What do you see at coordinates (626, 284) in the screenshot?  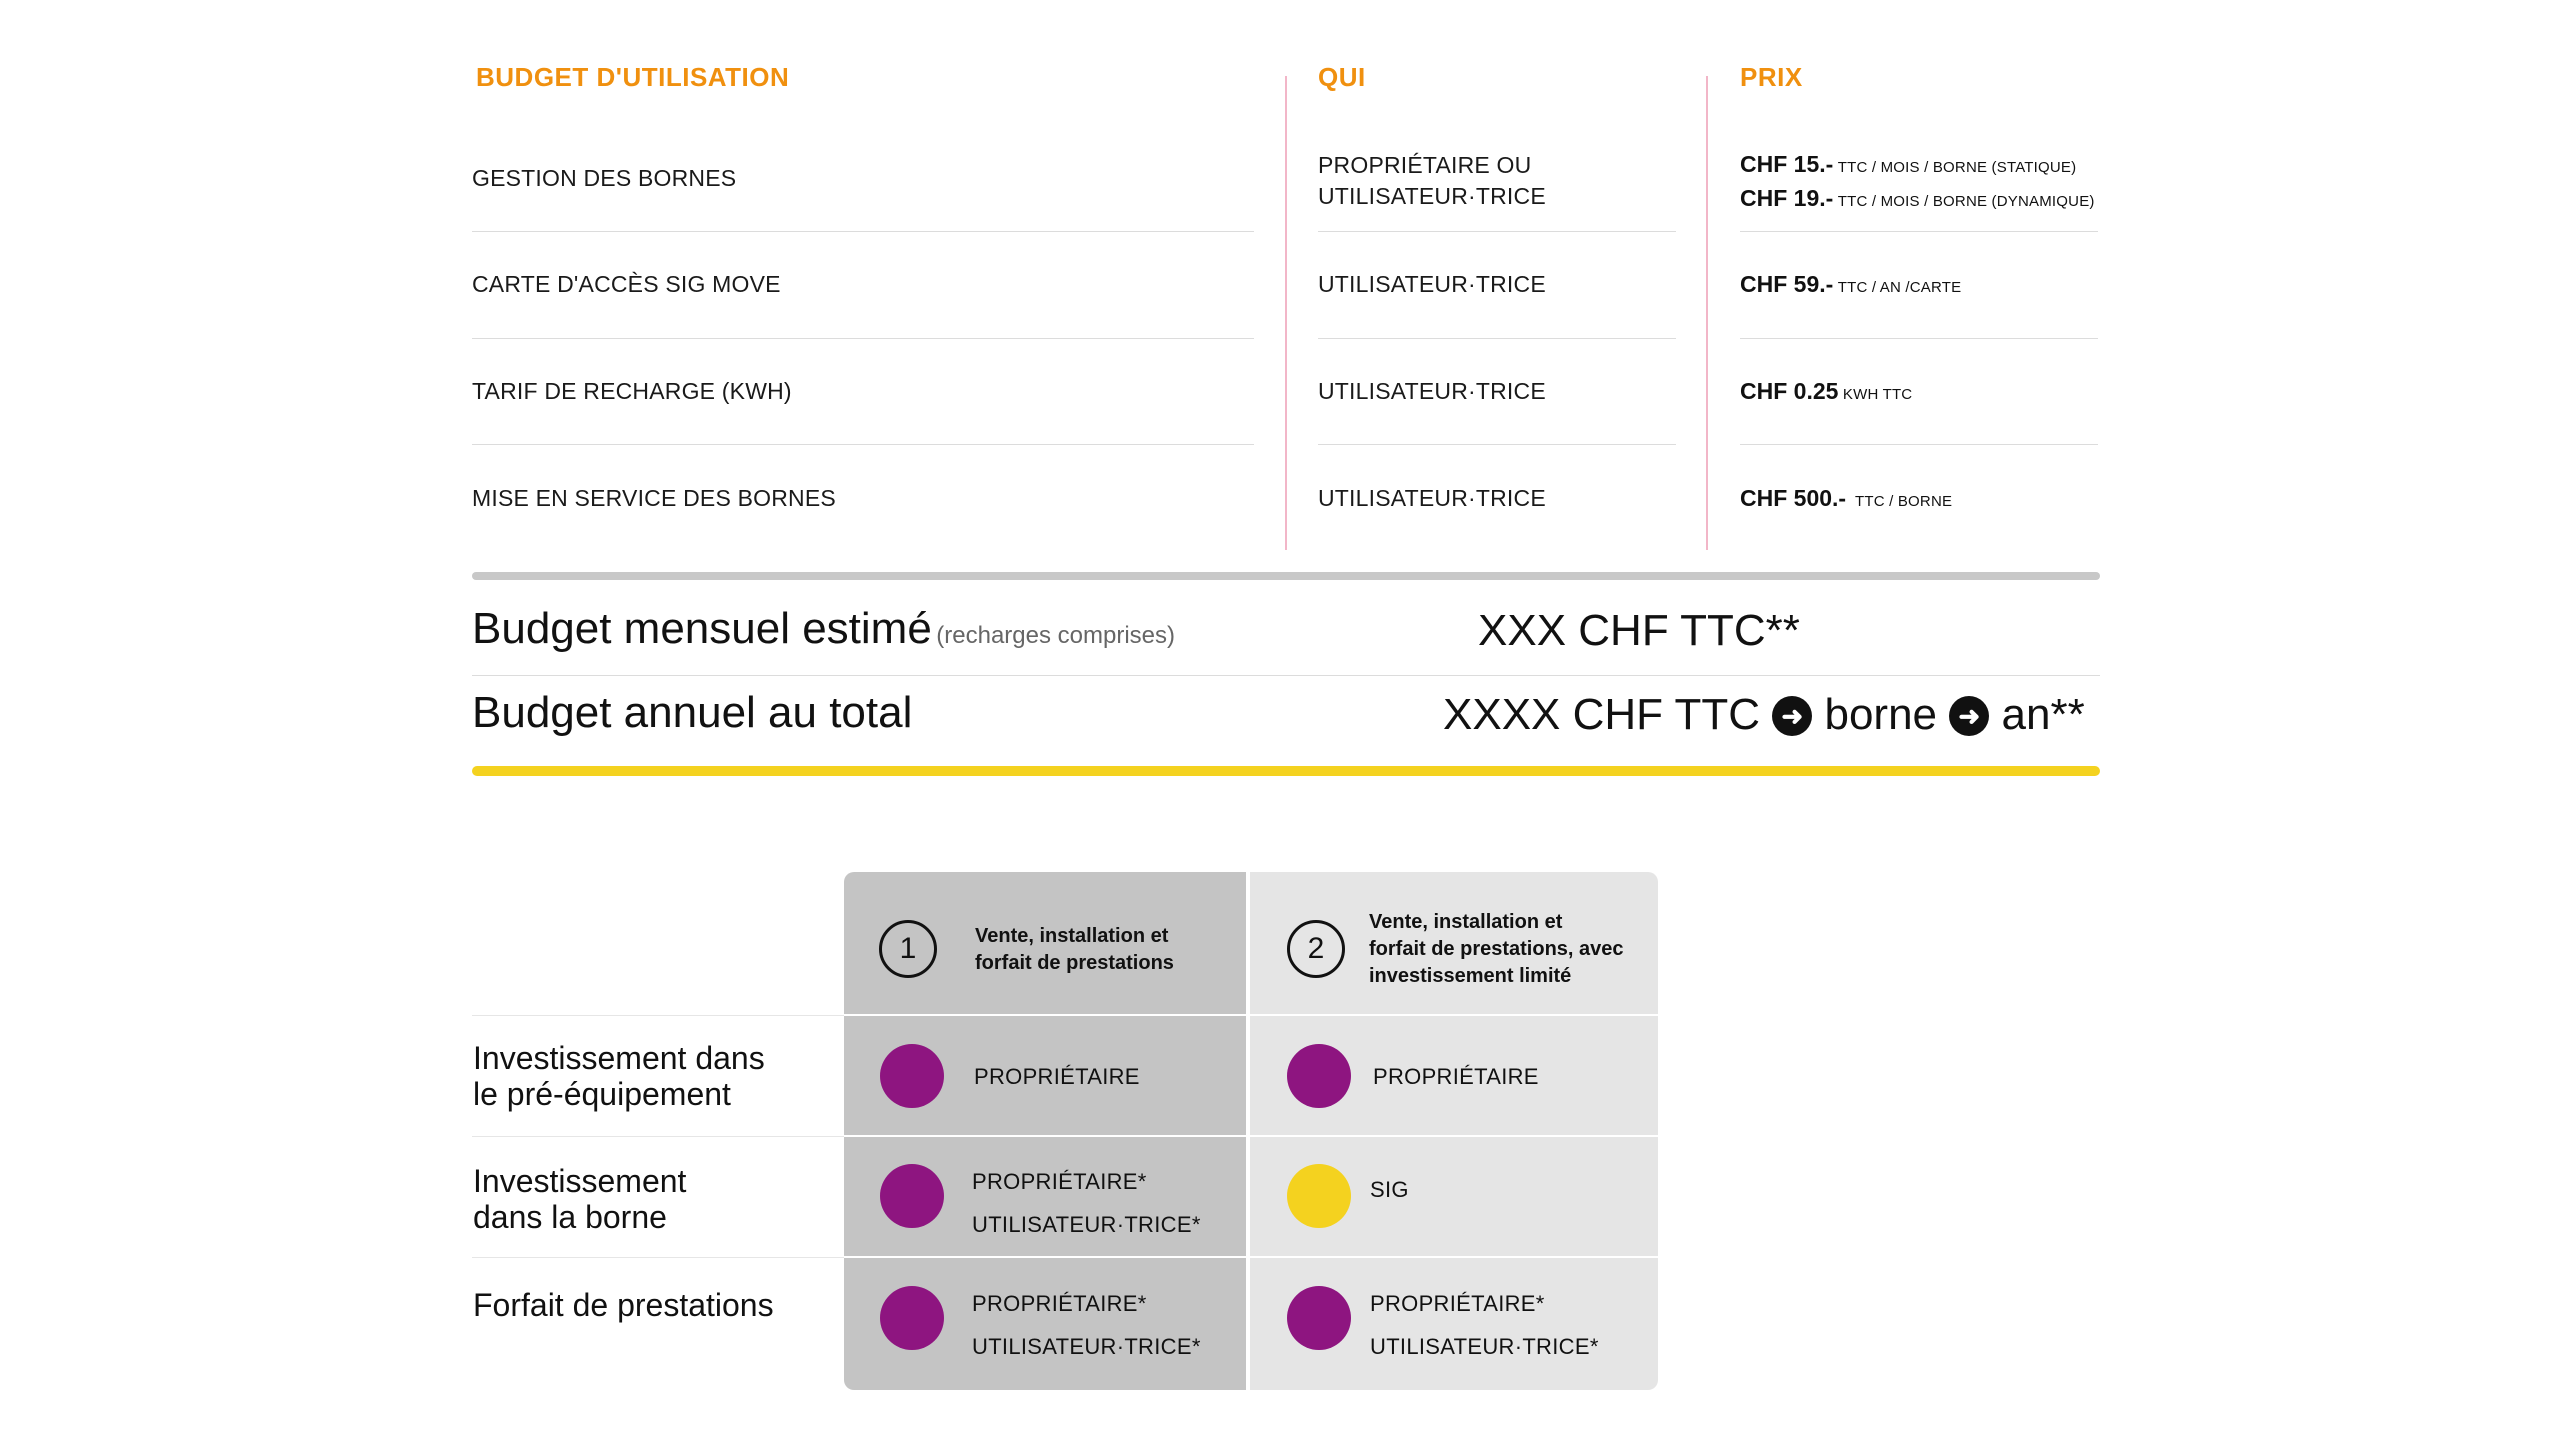 I see `item-carte-acces: CARTE D'ACCÈS SIG MOVE` at bounding box center [626, 284].